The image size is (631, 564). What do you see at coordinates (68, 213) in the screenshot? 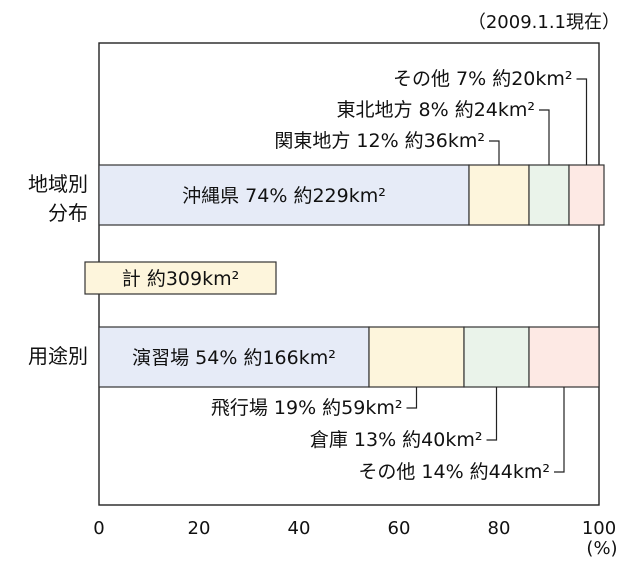
I see `row-label: 分布` at bounding box center [68, 213].